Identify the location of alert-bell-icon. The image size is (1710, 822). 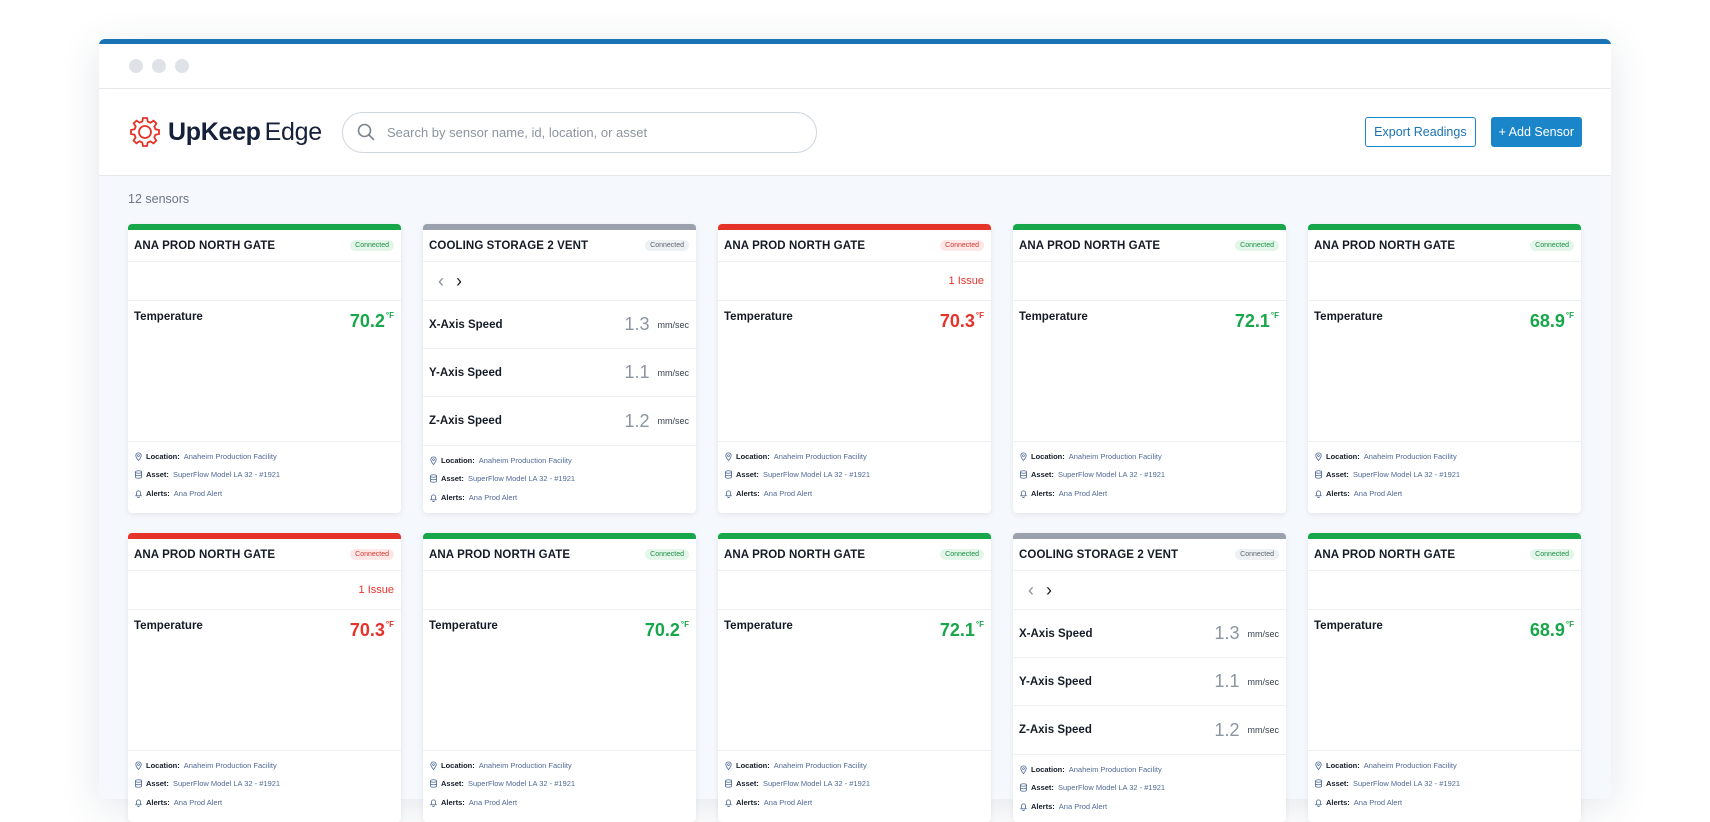
(1318, 494).